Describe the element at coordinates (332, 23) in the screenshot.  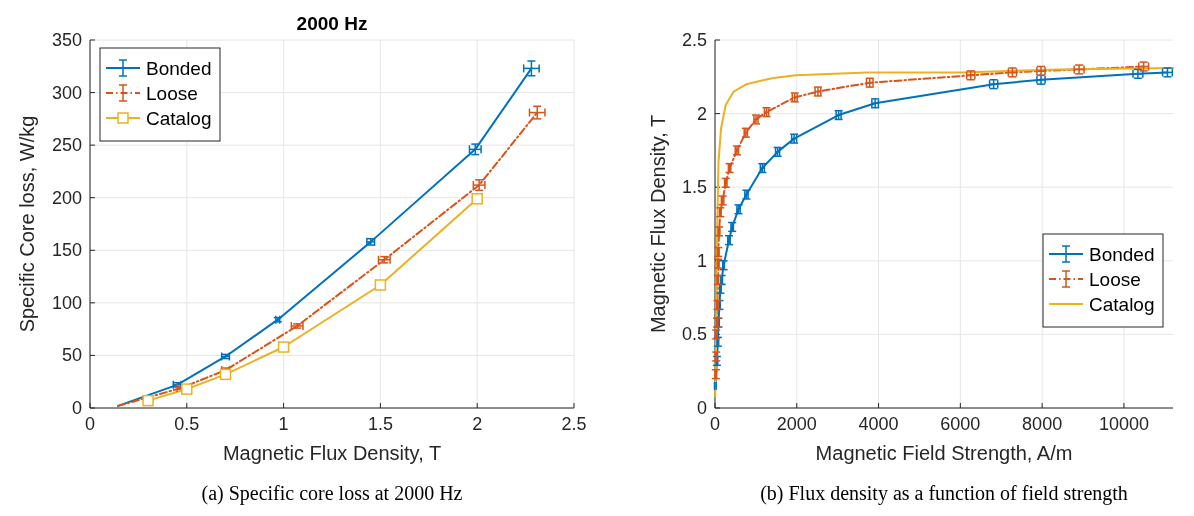
I see `chart-title: 2000 Hz` at that location.